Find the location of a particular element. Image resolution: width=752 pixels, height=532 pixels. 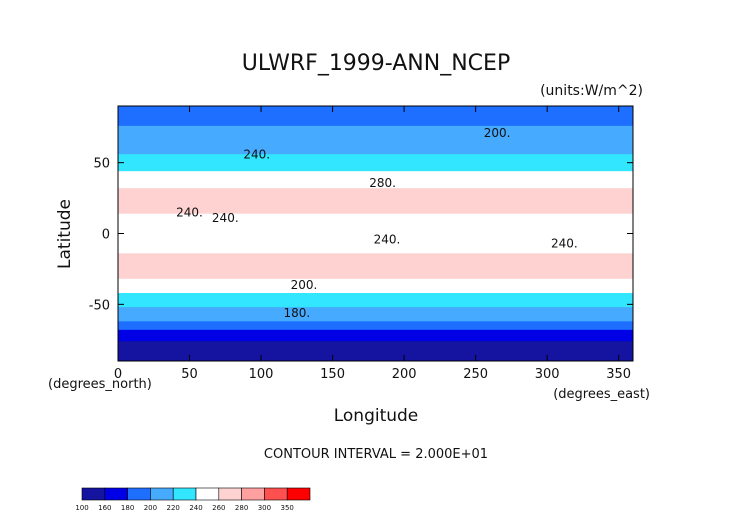

x-tick-label: 250 is located at coordinates (475, 374).